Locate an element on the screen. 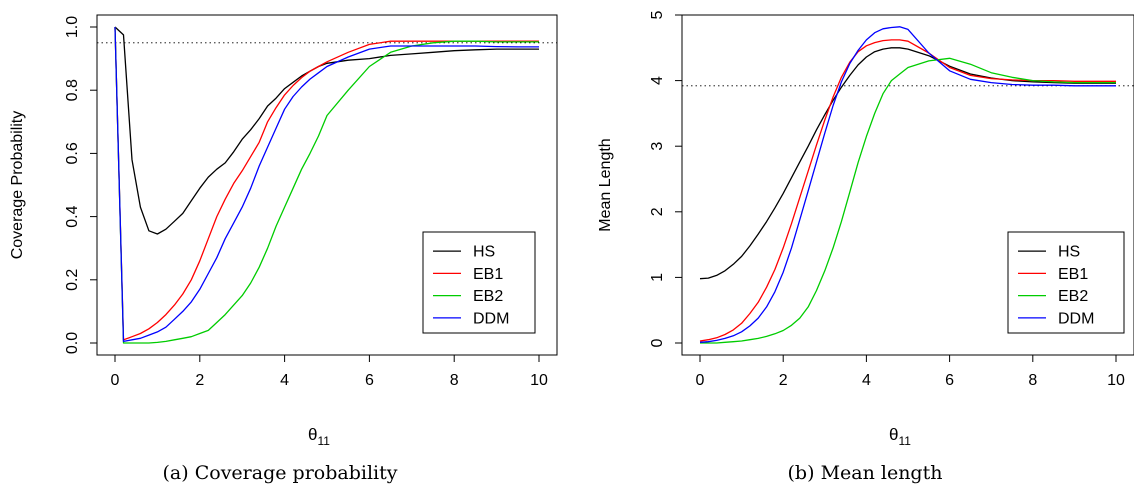  y-tick-label-3: 0.6 is located at coordinates (72, 153).